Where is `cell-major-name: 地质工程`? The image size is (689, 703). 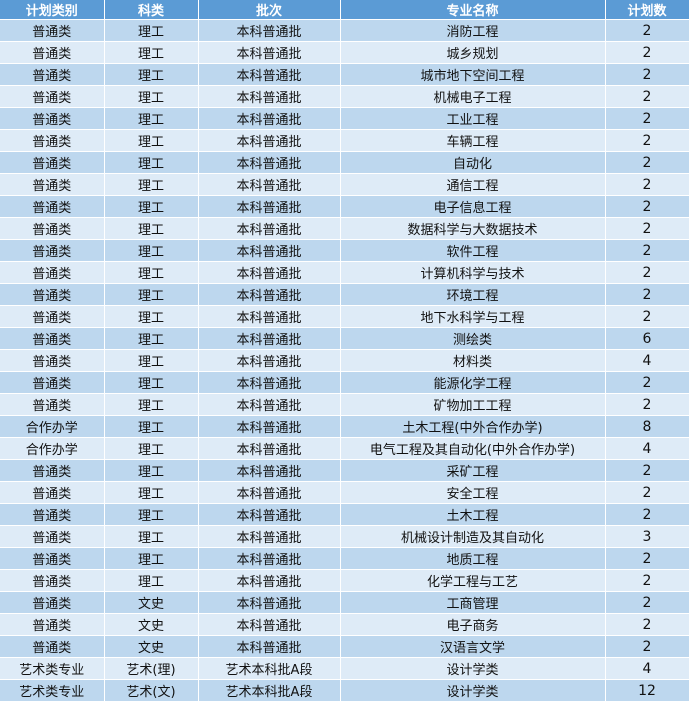 cell-major-name: 地质工程 is located at coordinates (473, 558).